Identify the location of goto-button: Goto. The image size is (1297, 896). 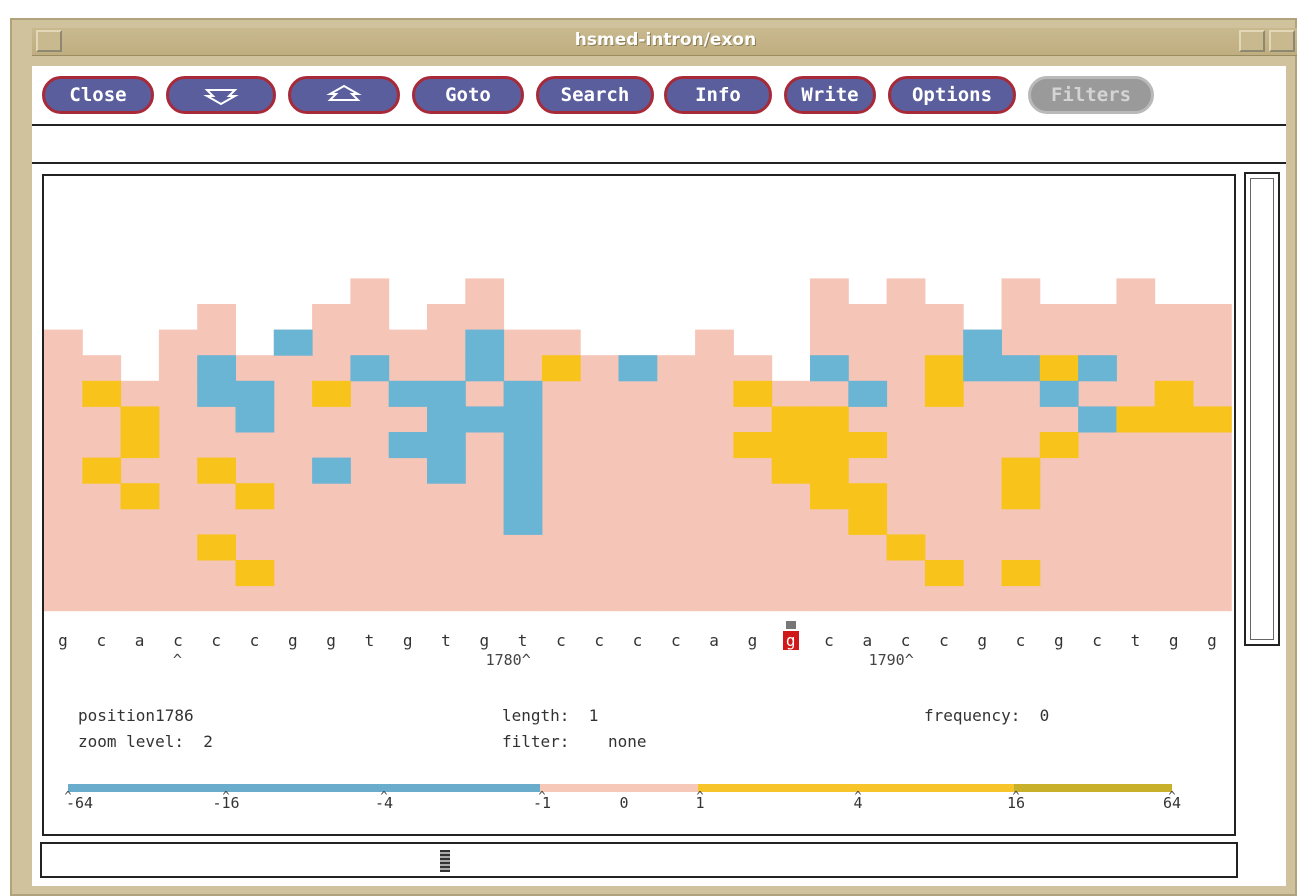
(468, 95).